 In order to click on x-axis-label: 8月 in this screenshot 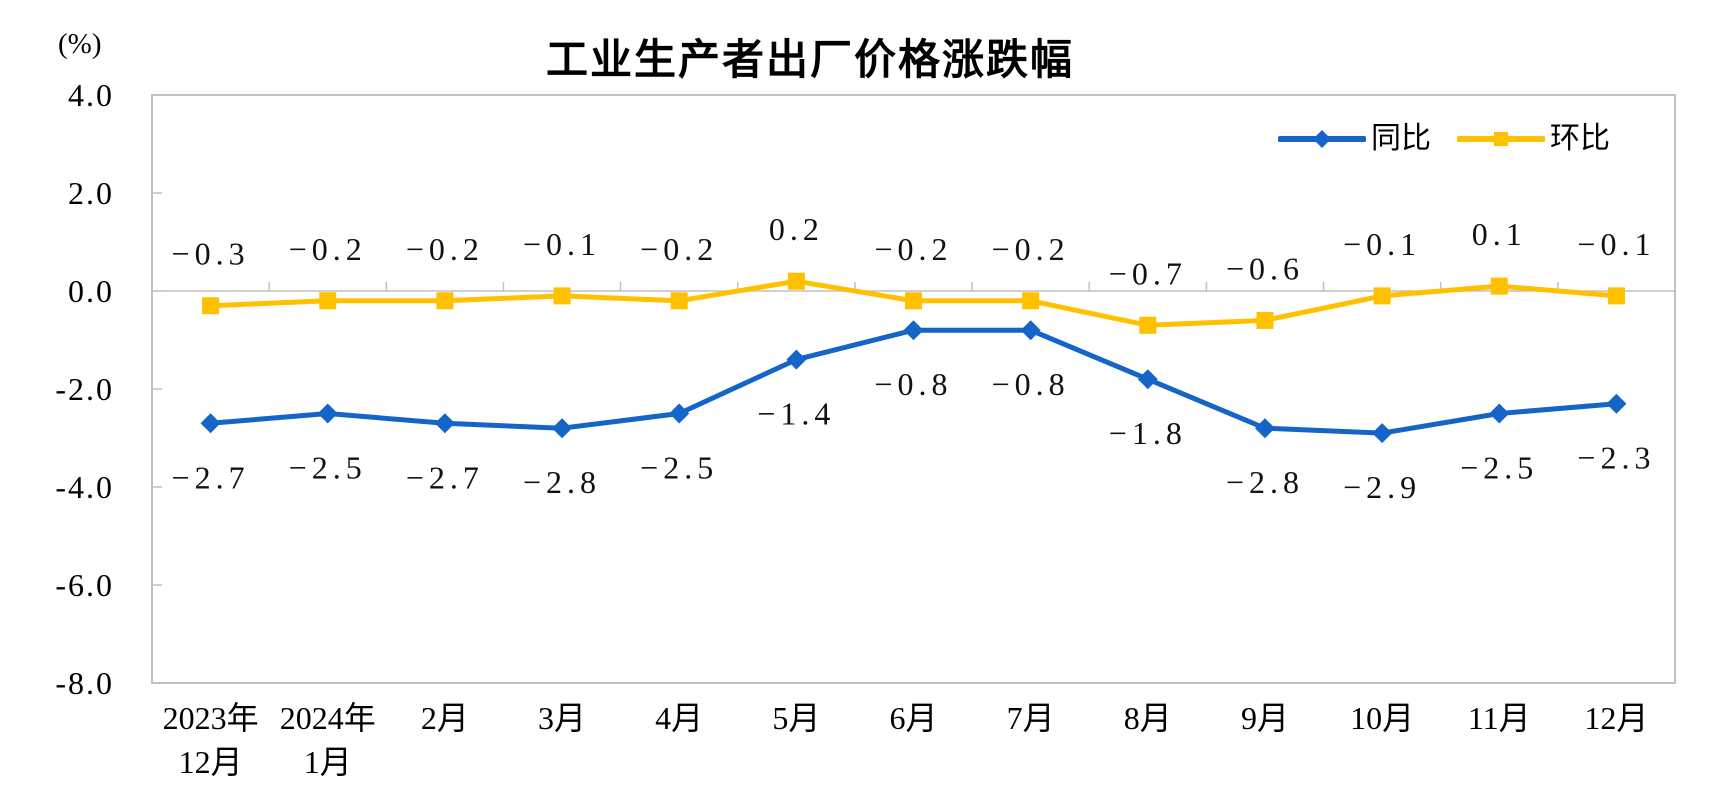, I will do `click(1148, 718)`.